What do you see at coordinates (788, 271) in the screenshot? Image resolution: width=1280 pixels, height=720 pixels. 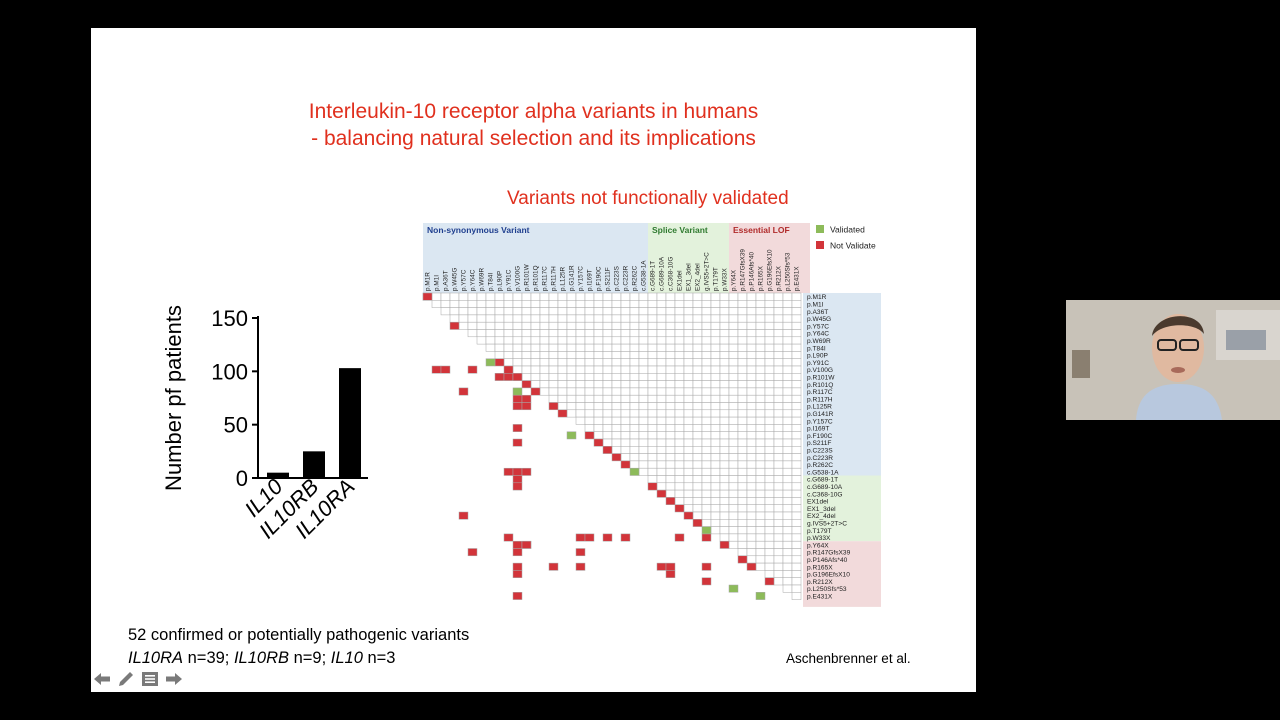 I see `column-label: p.L250Sfs*53` at bounding box center [788, 271].